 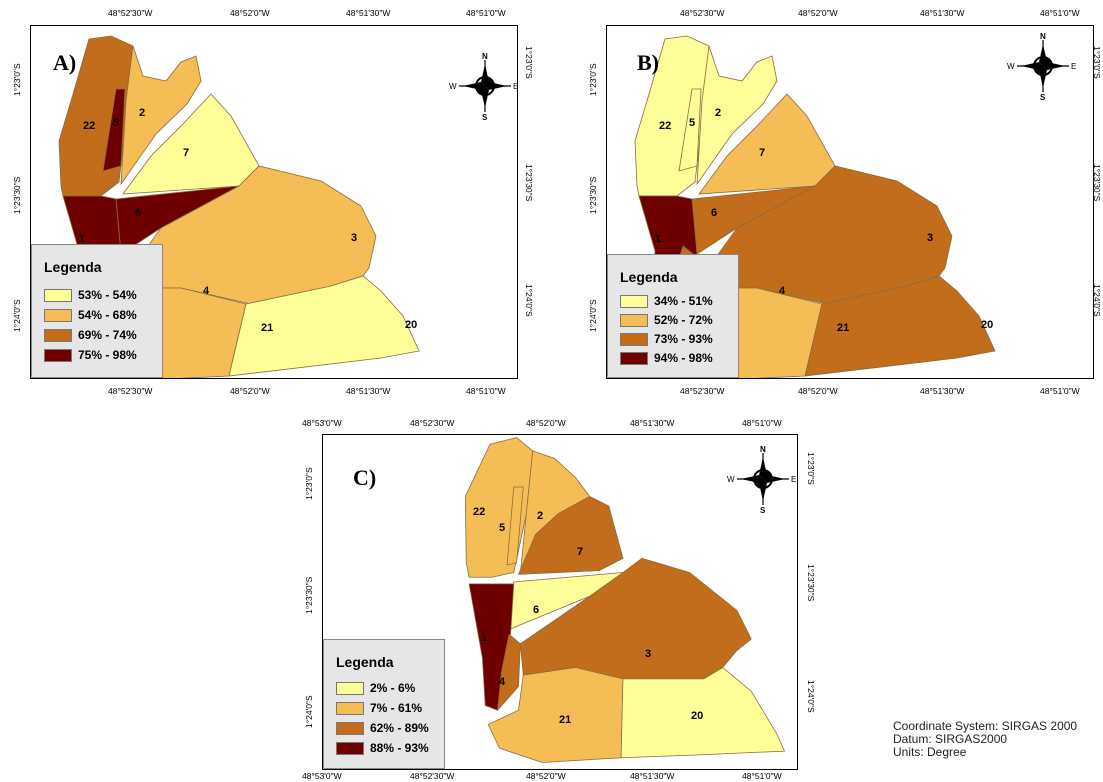 I want to click on zone-label: 7, so click(x=186, y=153).